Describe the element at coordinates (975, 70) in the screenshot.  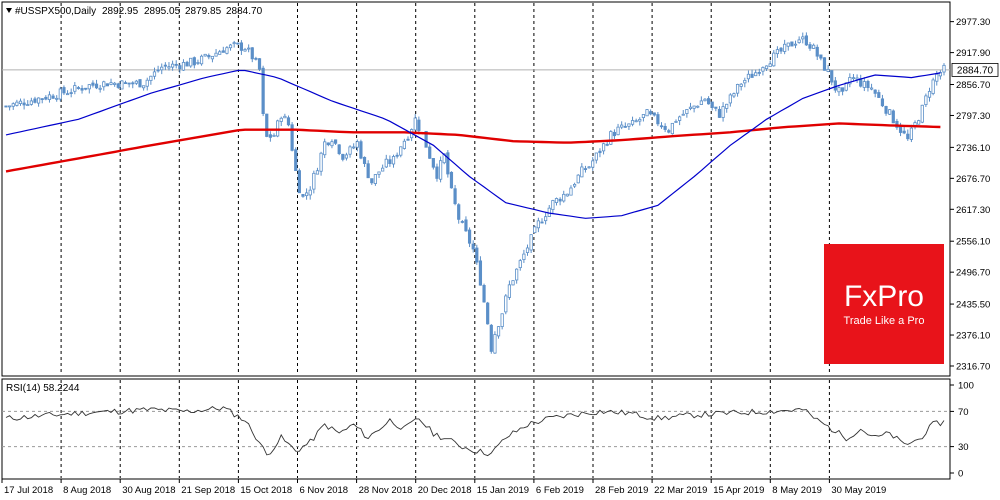
I see `current-price-label-box: 2884.70` at that location.